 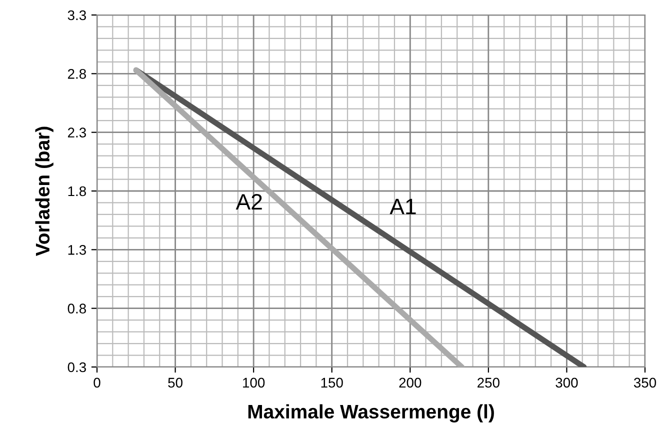 I want to click on x-tick-label: 300, so click(x=567, y=383).